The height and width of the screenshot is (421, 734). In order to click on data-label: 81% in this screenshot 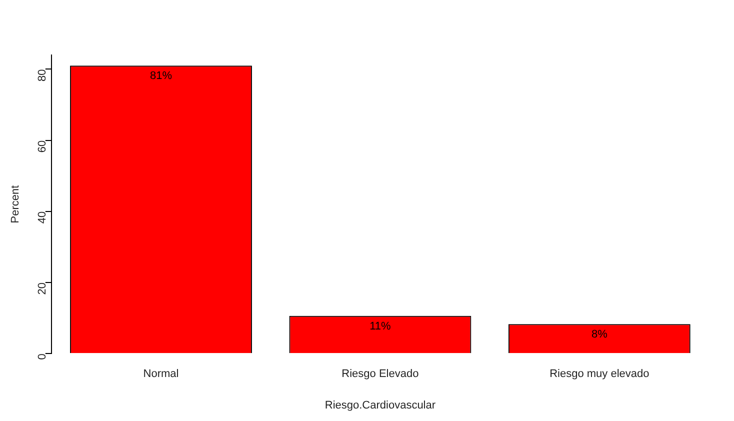, I will do `click(161, 76)`.